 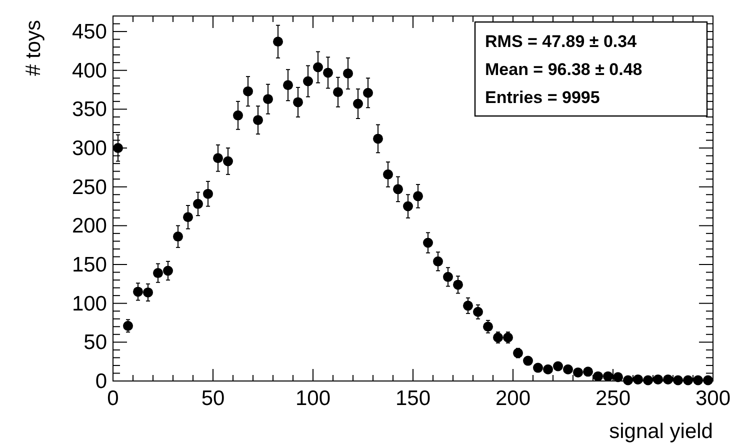 What do you see at coordinates (613, 398) in the screenshot?
I see `x-tick-label: 250` at bounding box center [613, 398].